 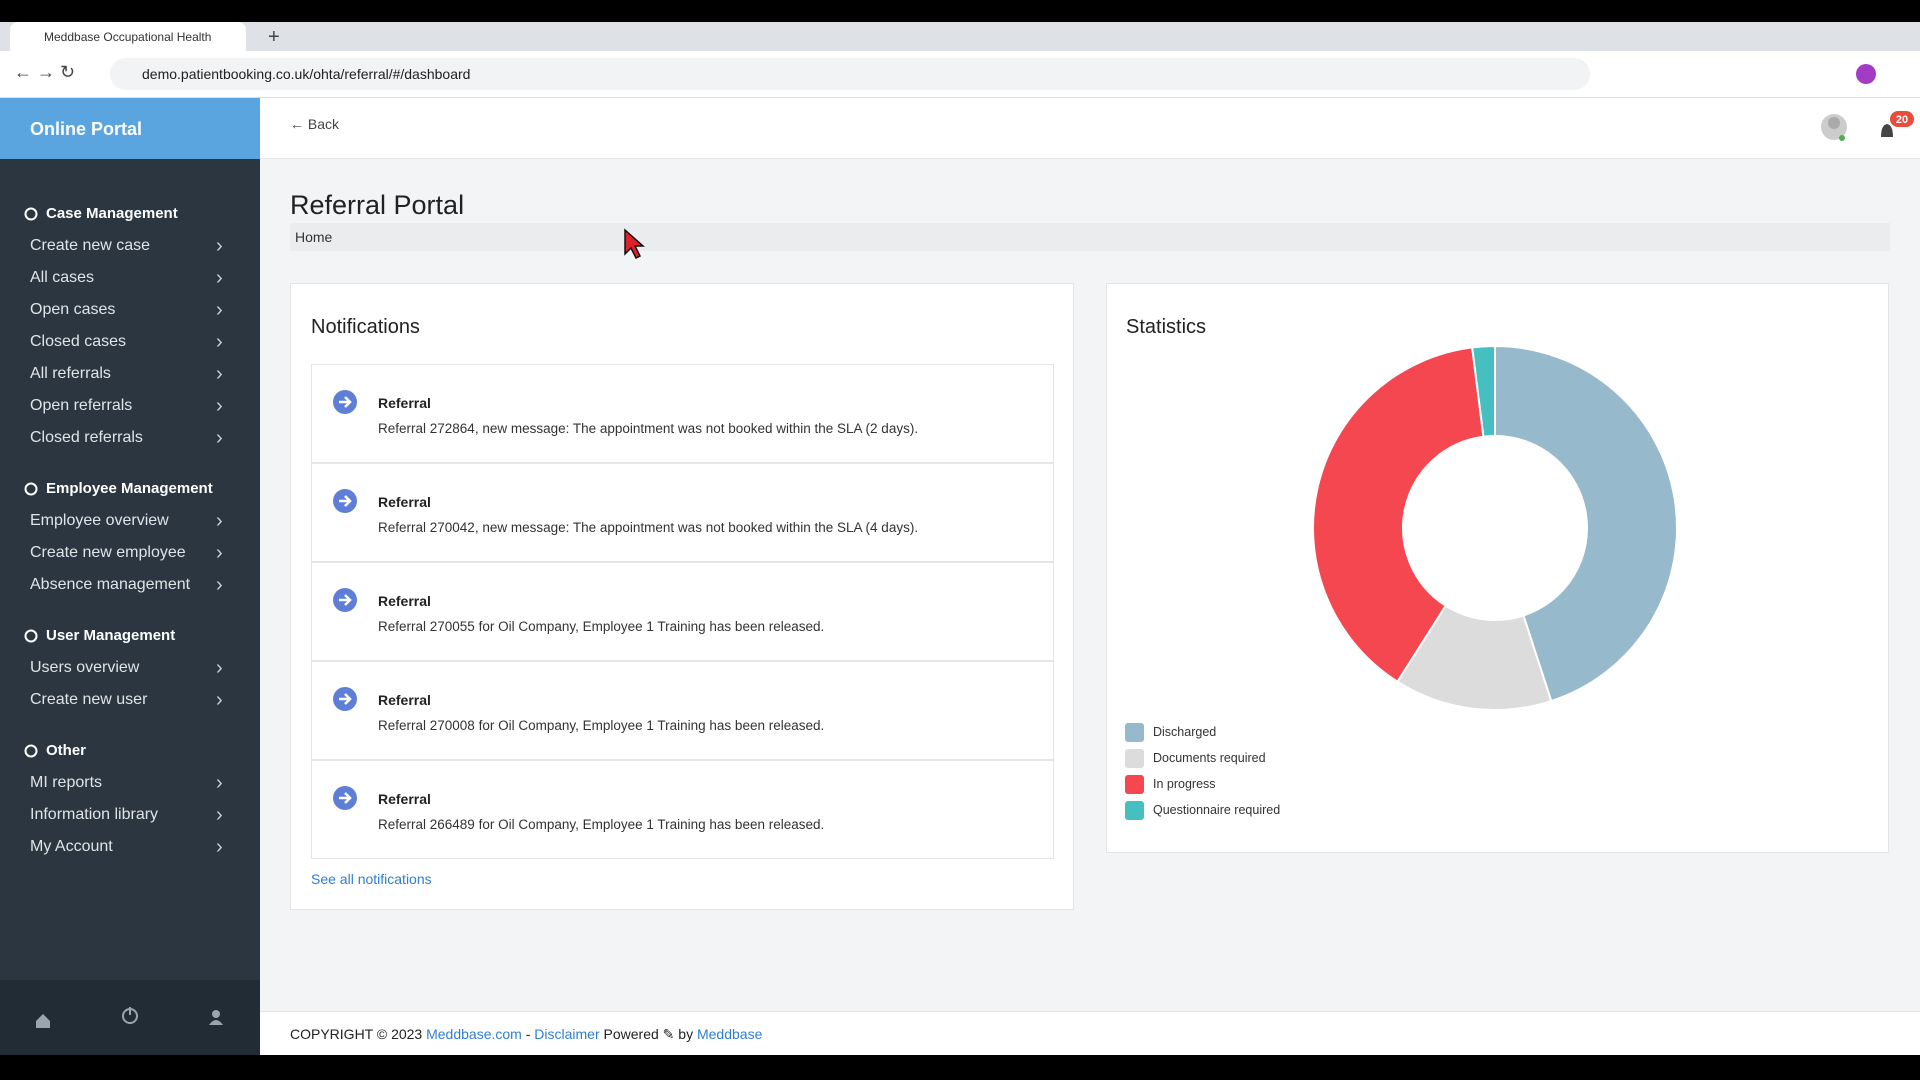 I want to click on brand: Online Portal, so click(x=130, y=128).